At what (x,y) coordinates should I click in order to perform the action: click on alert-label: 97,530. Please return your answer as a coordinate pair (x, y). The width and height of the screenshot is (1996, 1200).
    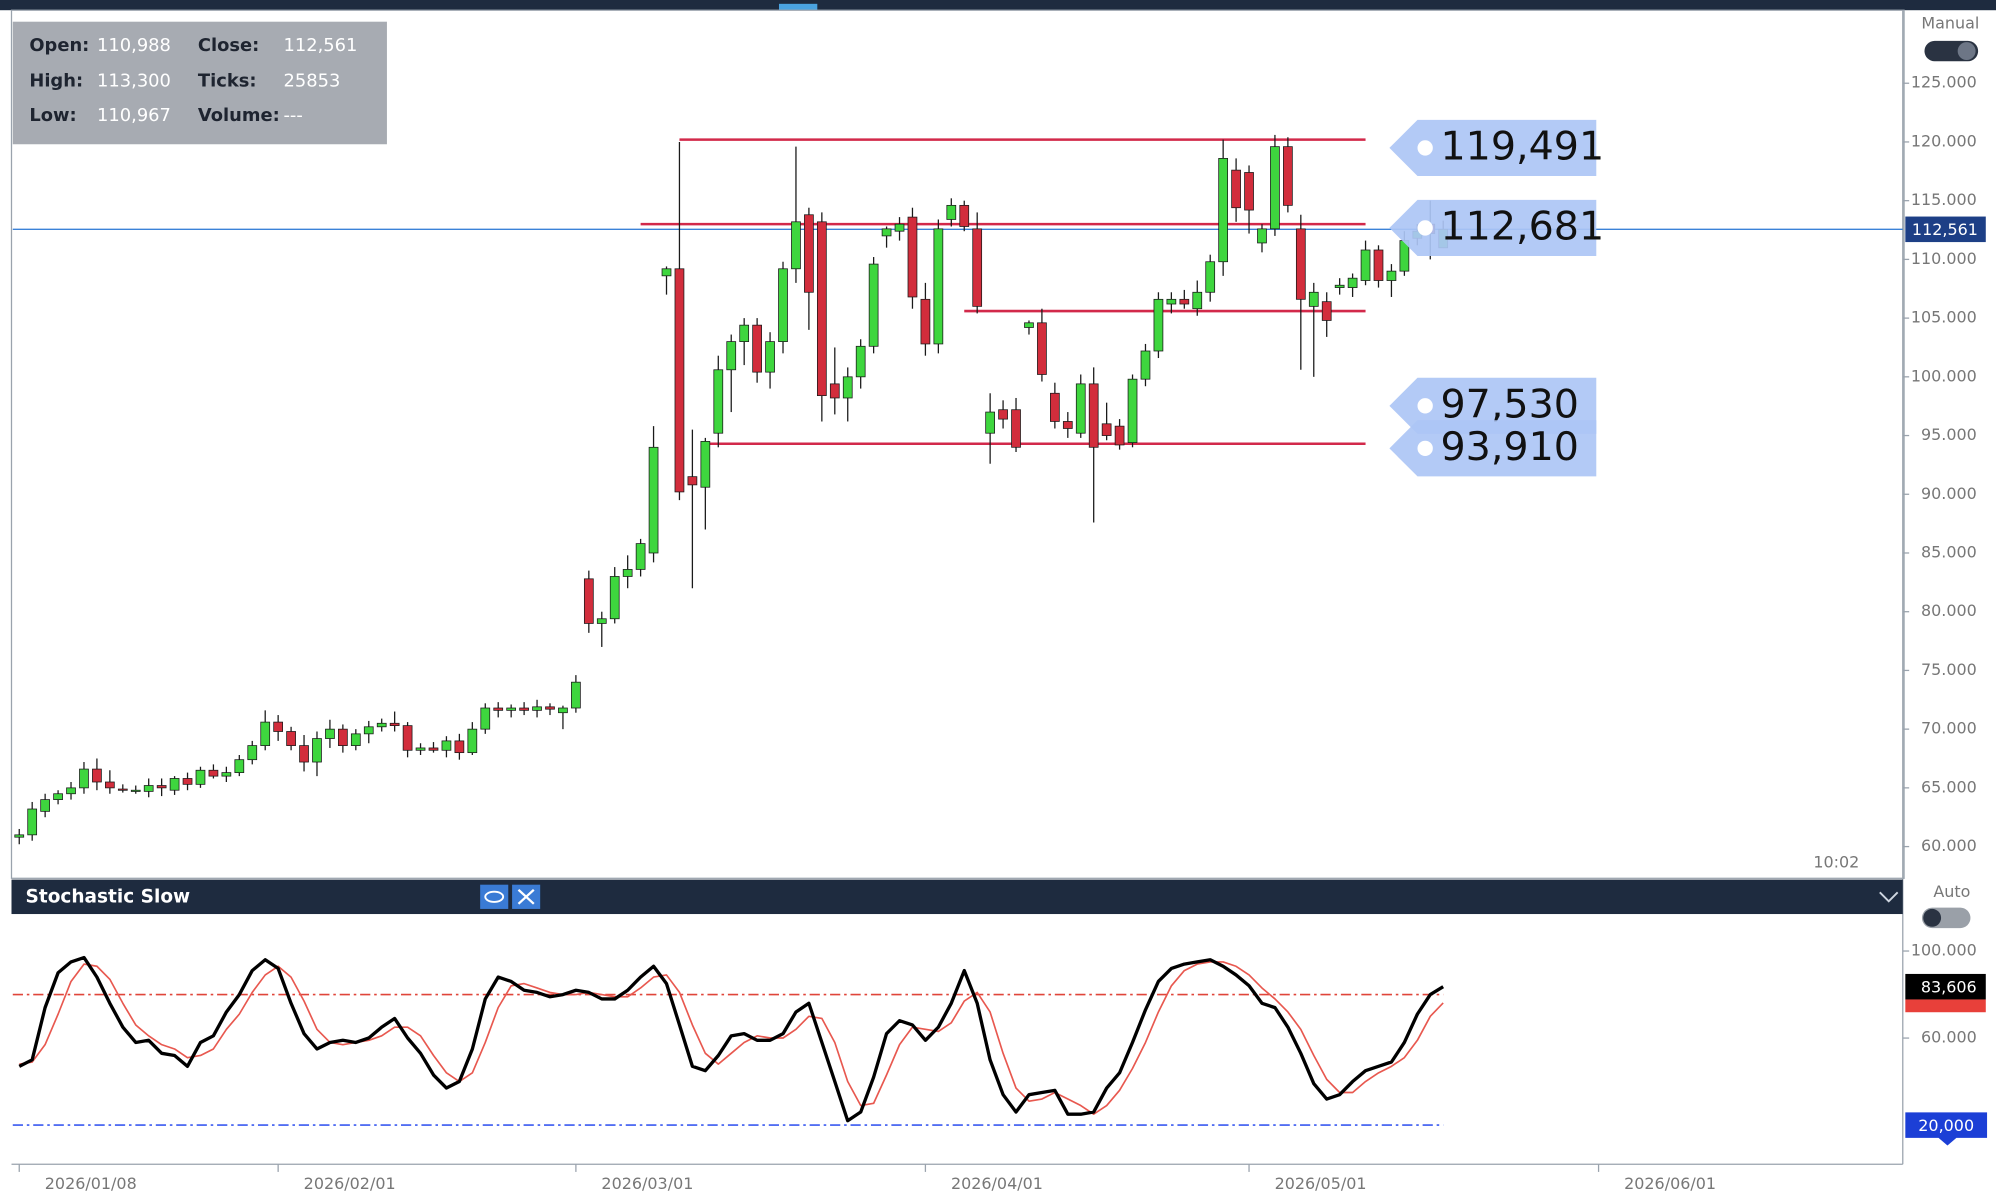
    Looking at the image, I should click on (1509, 405).